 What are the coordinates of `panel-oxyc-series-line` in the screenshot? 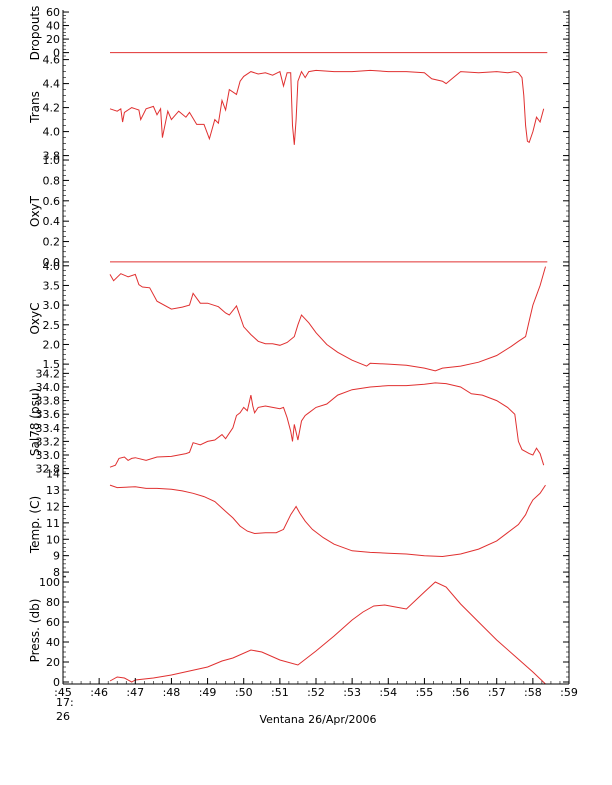 It's located at (327, 319).